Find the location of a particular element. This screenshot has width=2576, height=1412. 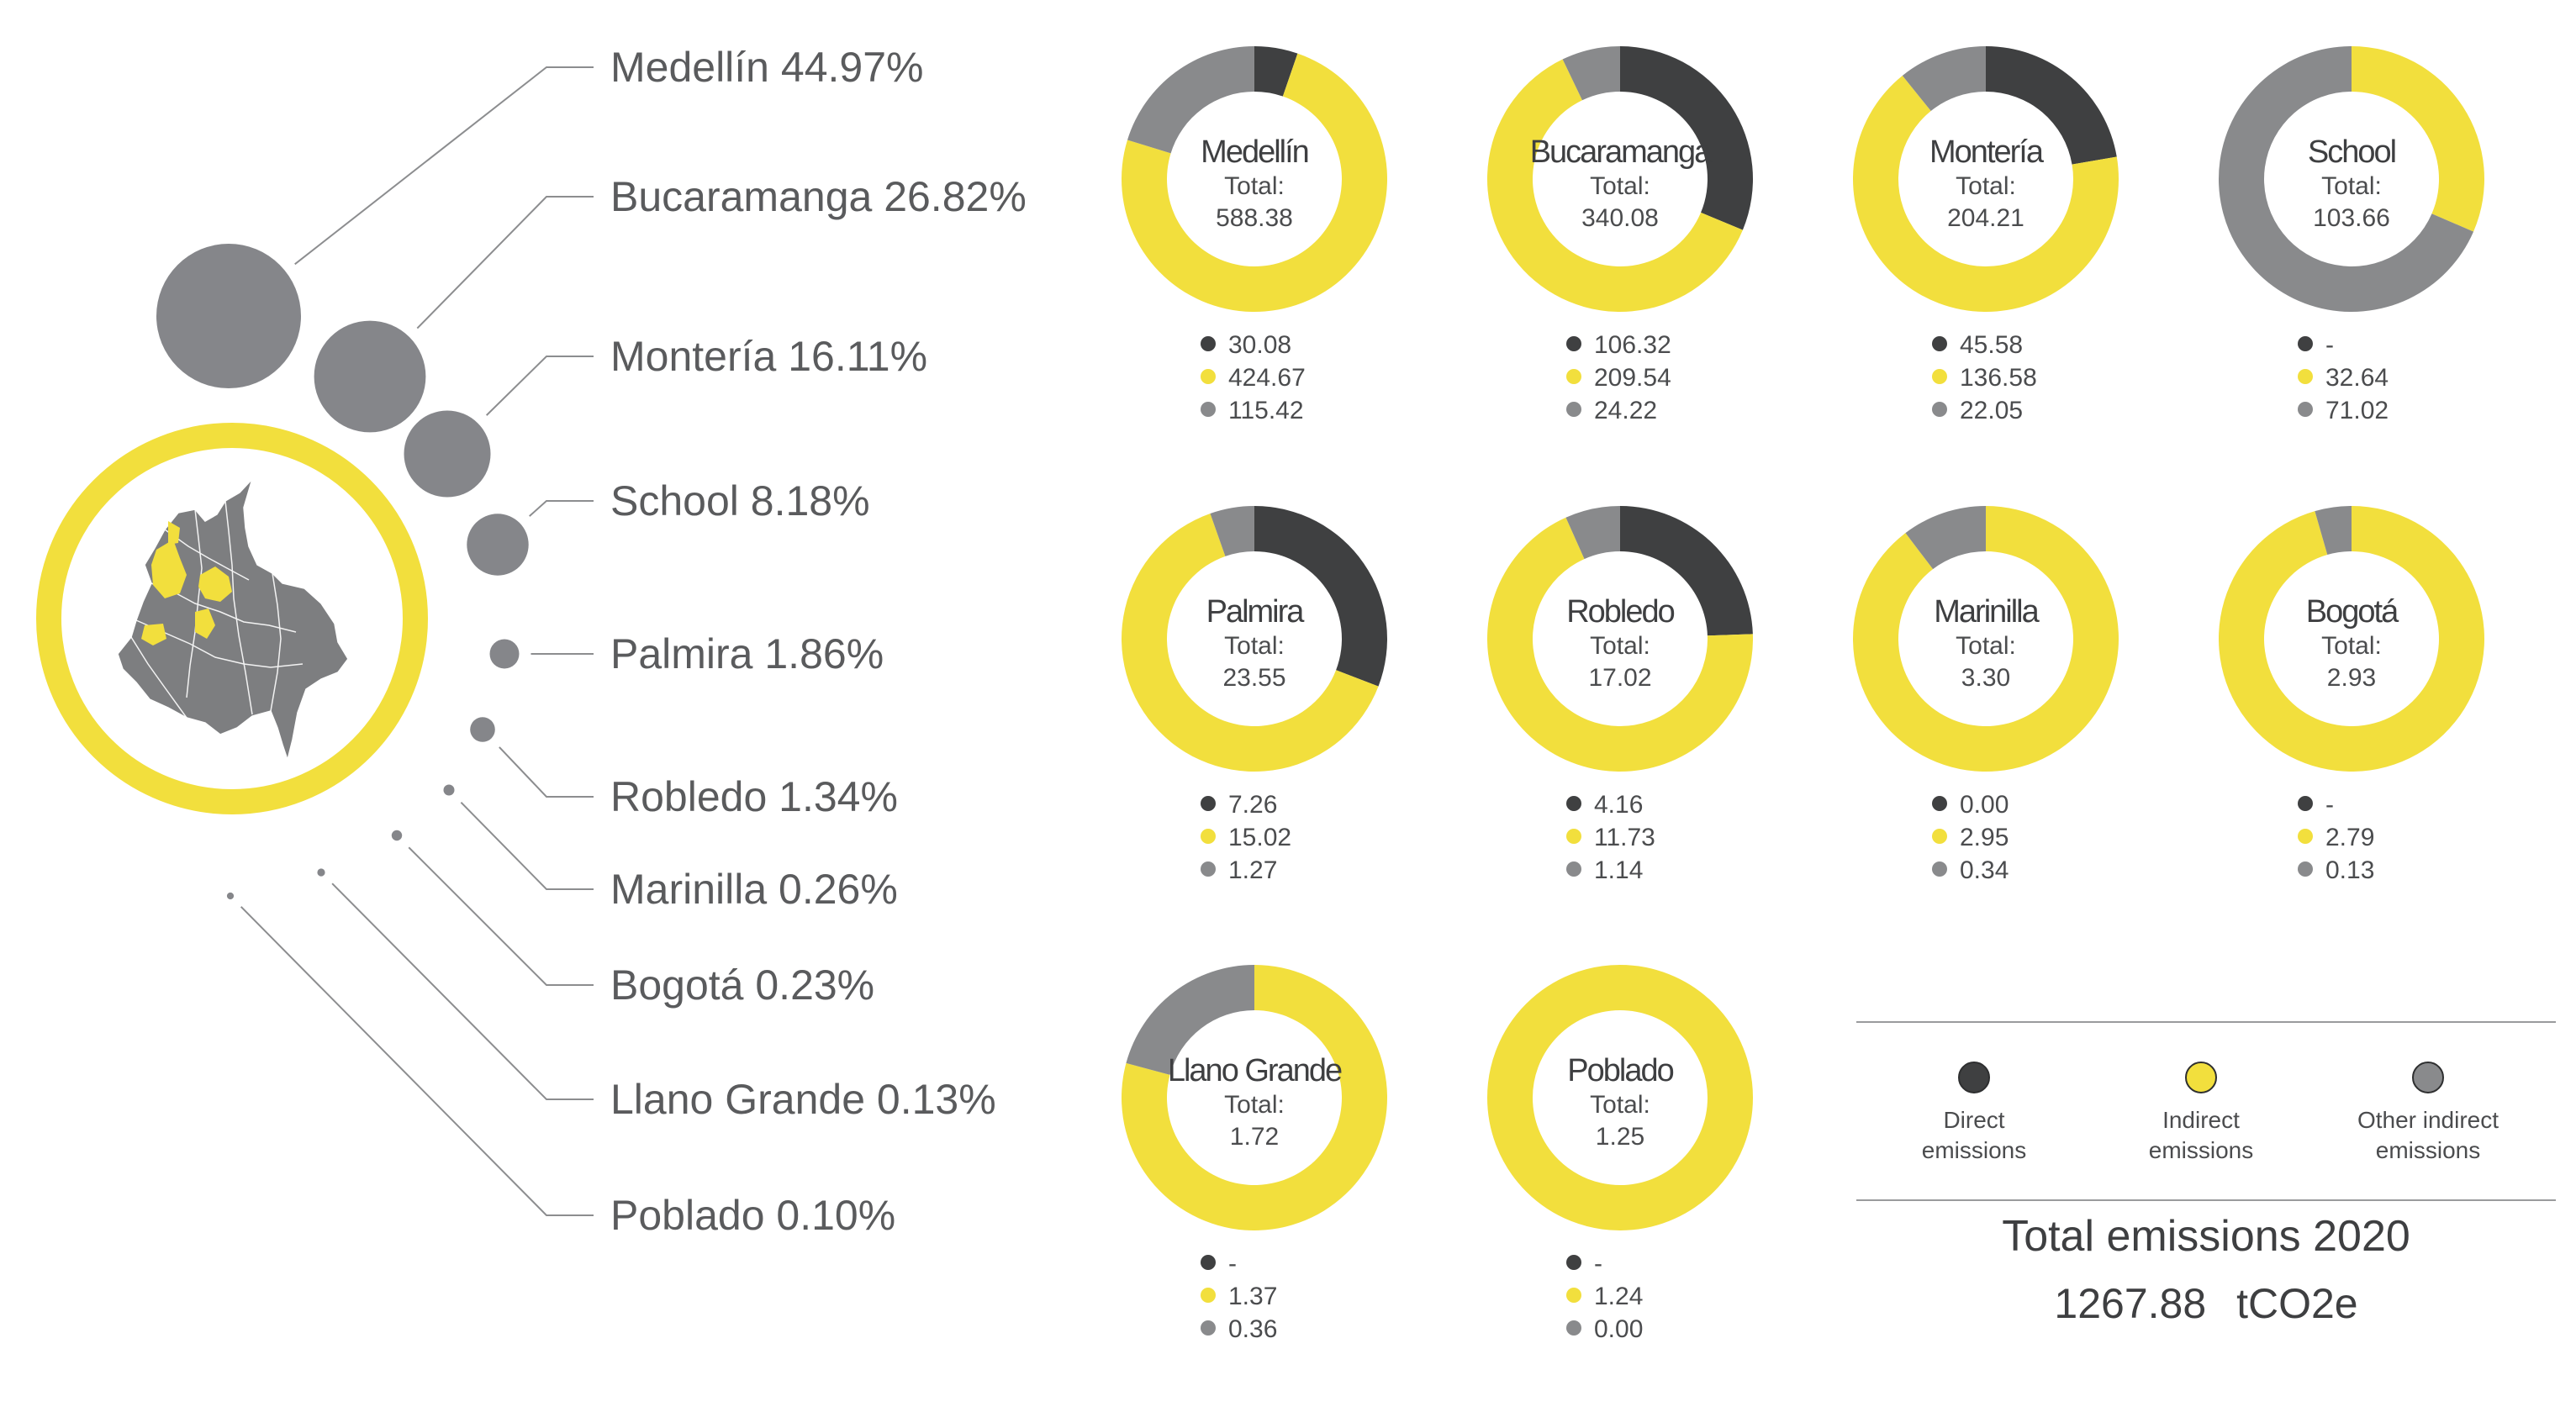

bubble-poblado is located at coordinates (231, 896).